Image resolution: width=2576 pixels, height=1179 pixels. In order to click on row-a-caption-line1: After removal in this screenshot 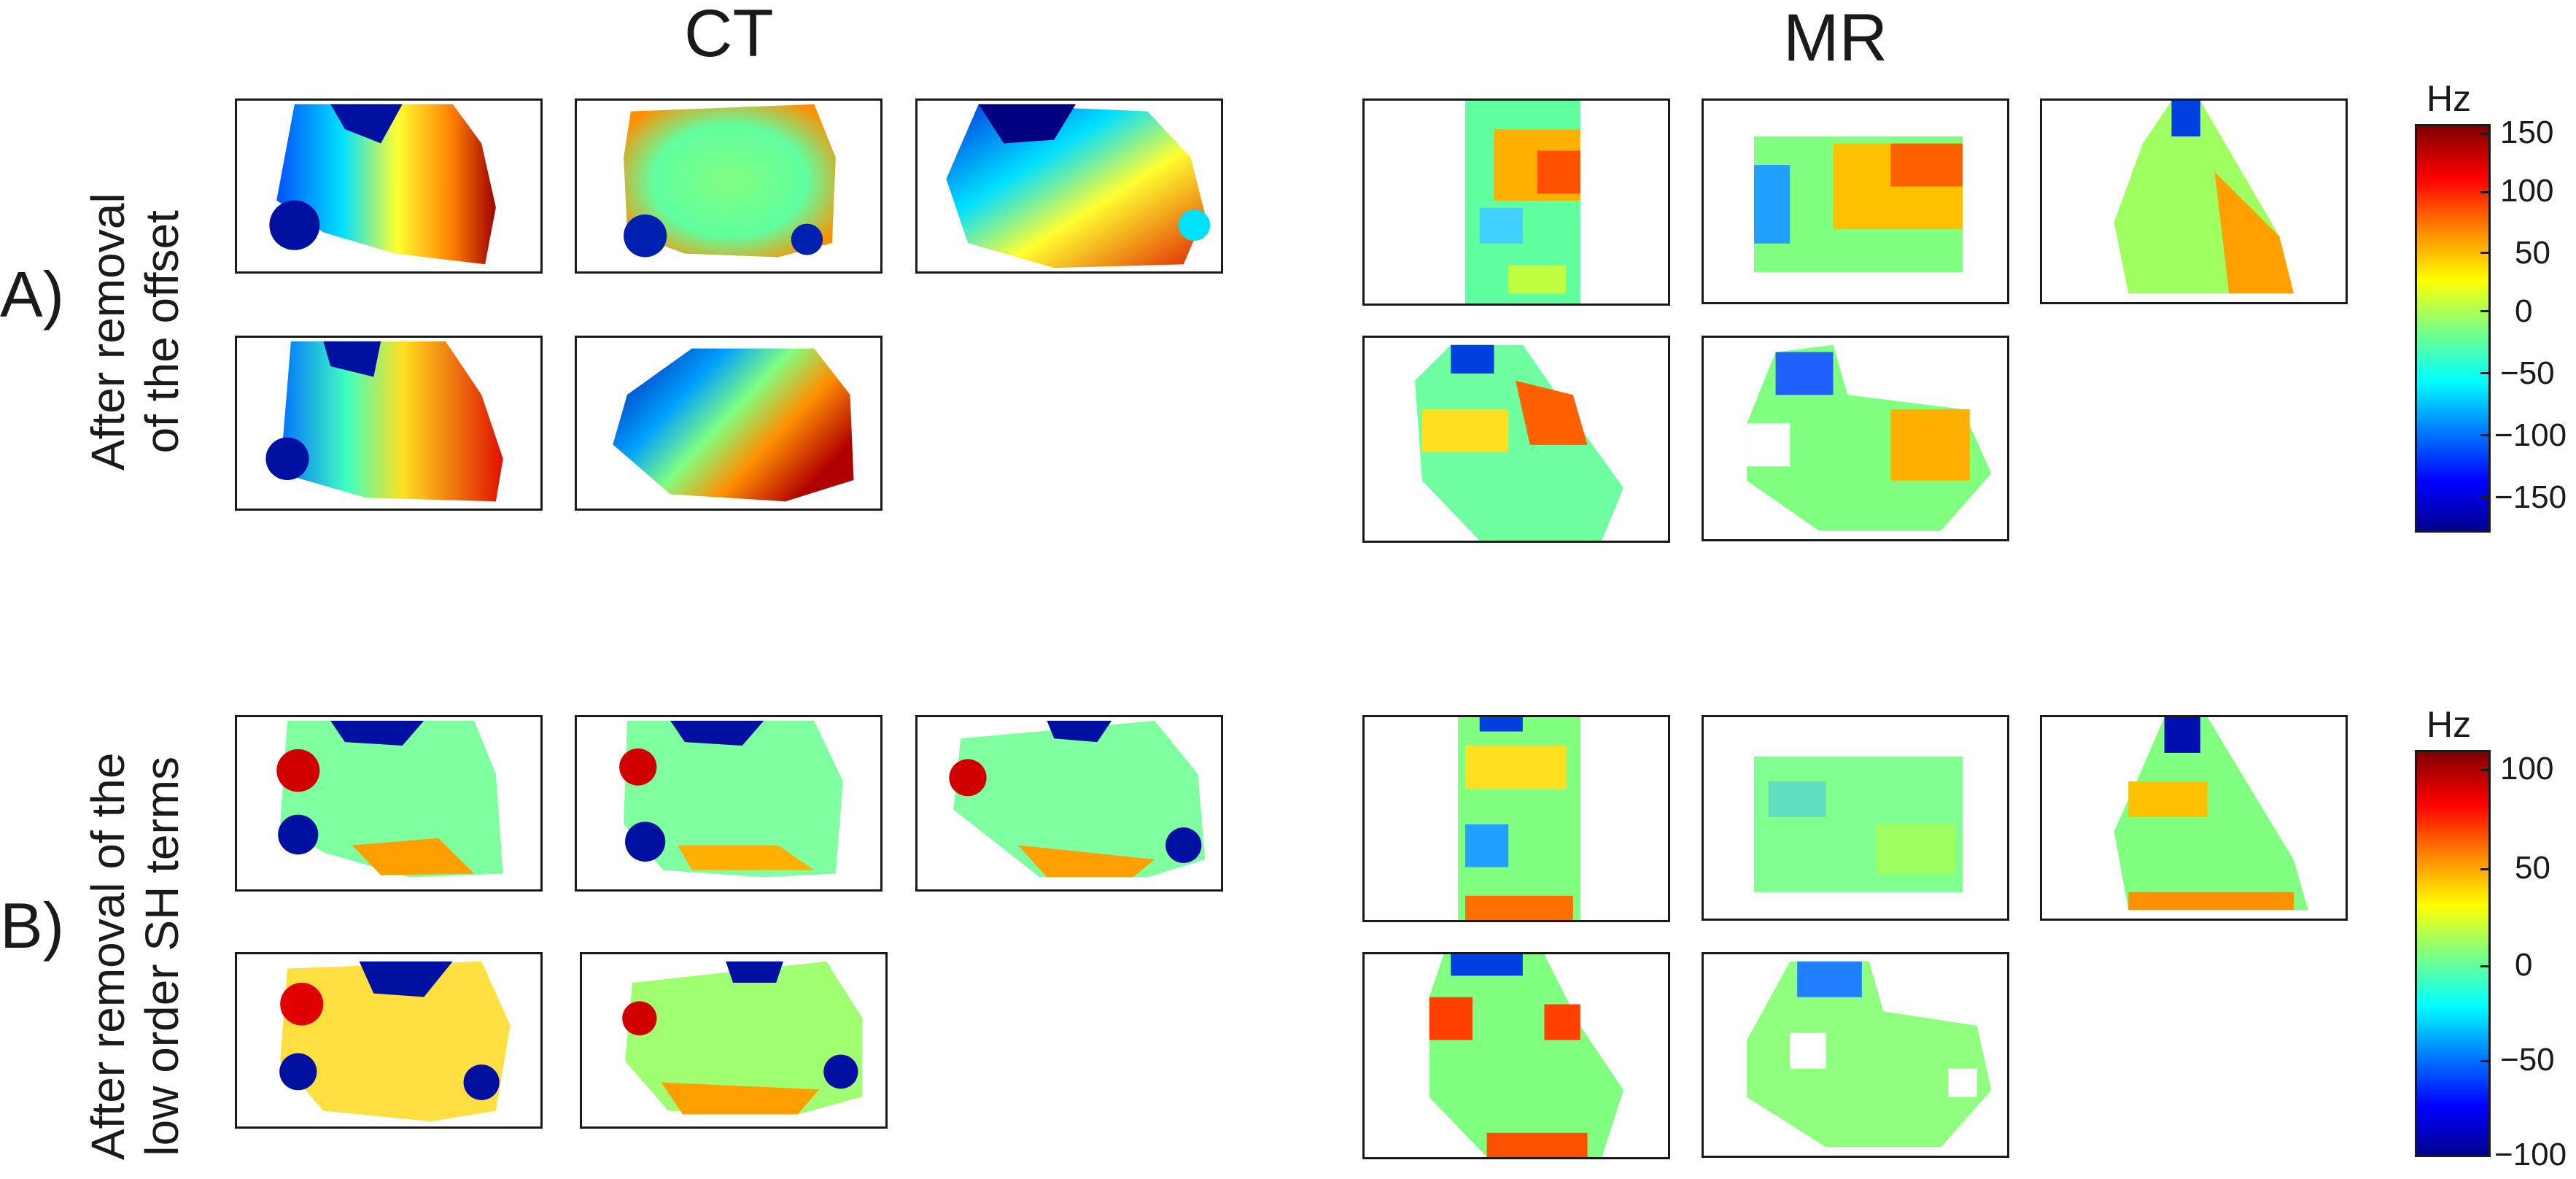, I will do `click(108, 332)`.